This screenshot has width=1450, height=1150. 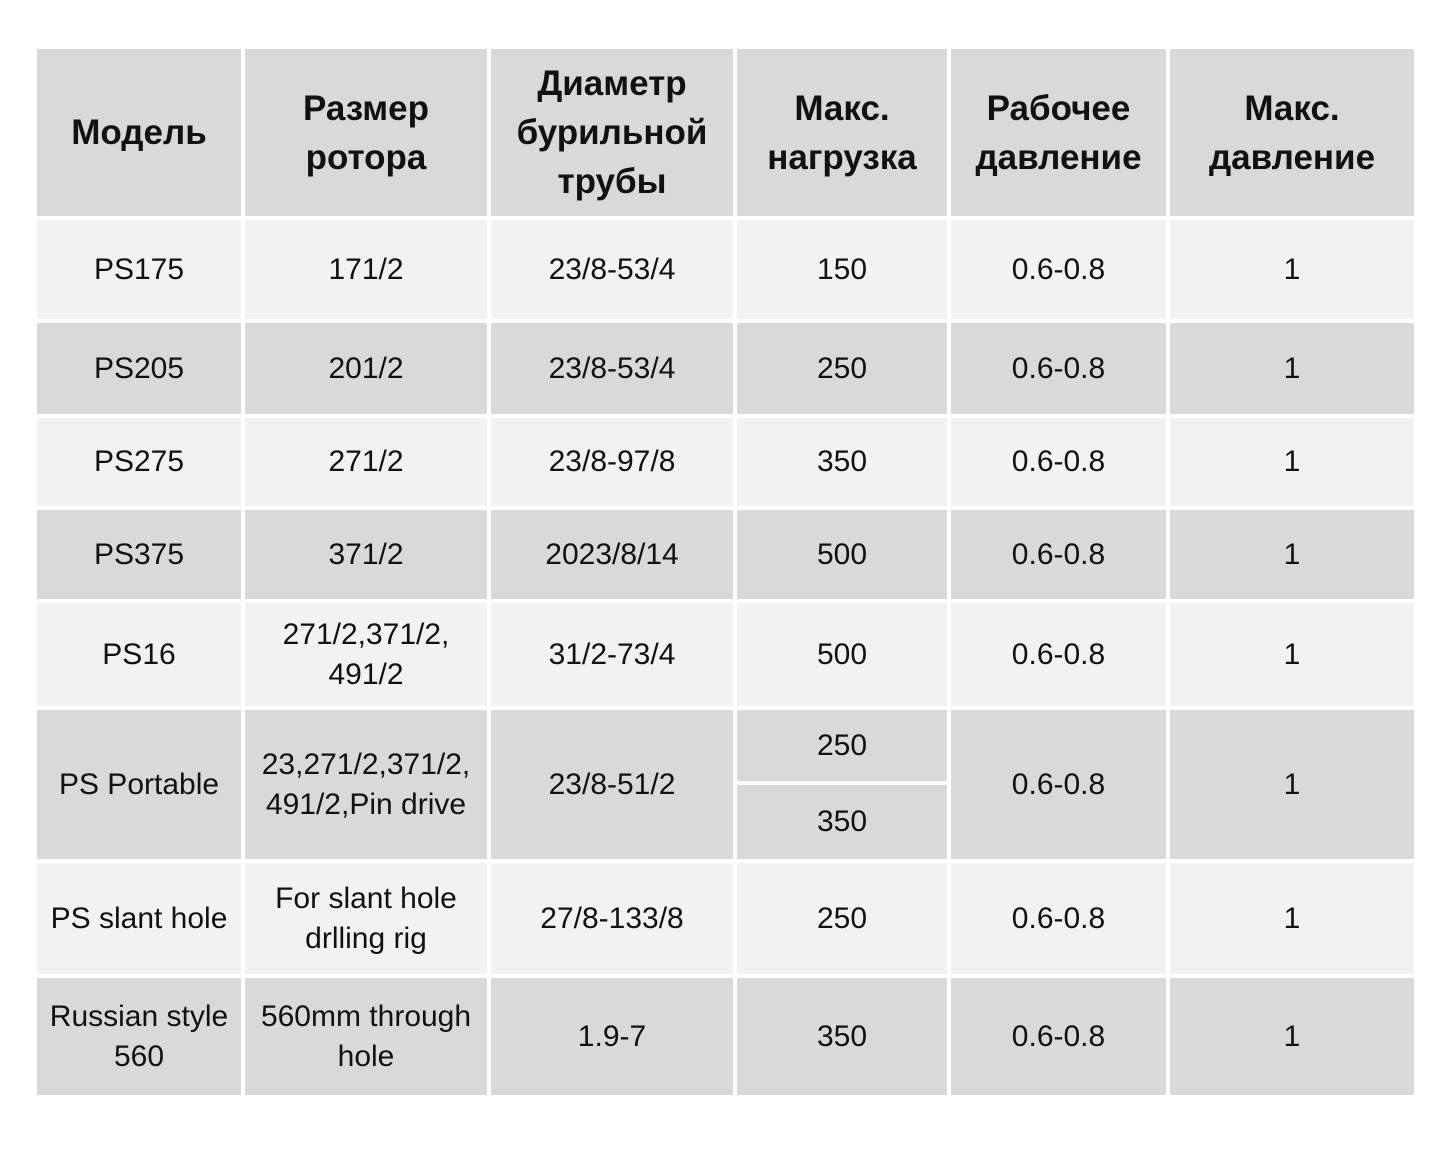 I want to click on table-row: PS275 271/2 23/8-97/8 350 0.6-0.8 1, so click(x=725, y=462).